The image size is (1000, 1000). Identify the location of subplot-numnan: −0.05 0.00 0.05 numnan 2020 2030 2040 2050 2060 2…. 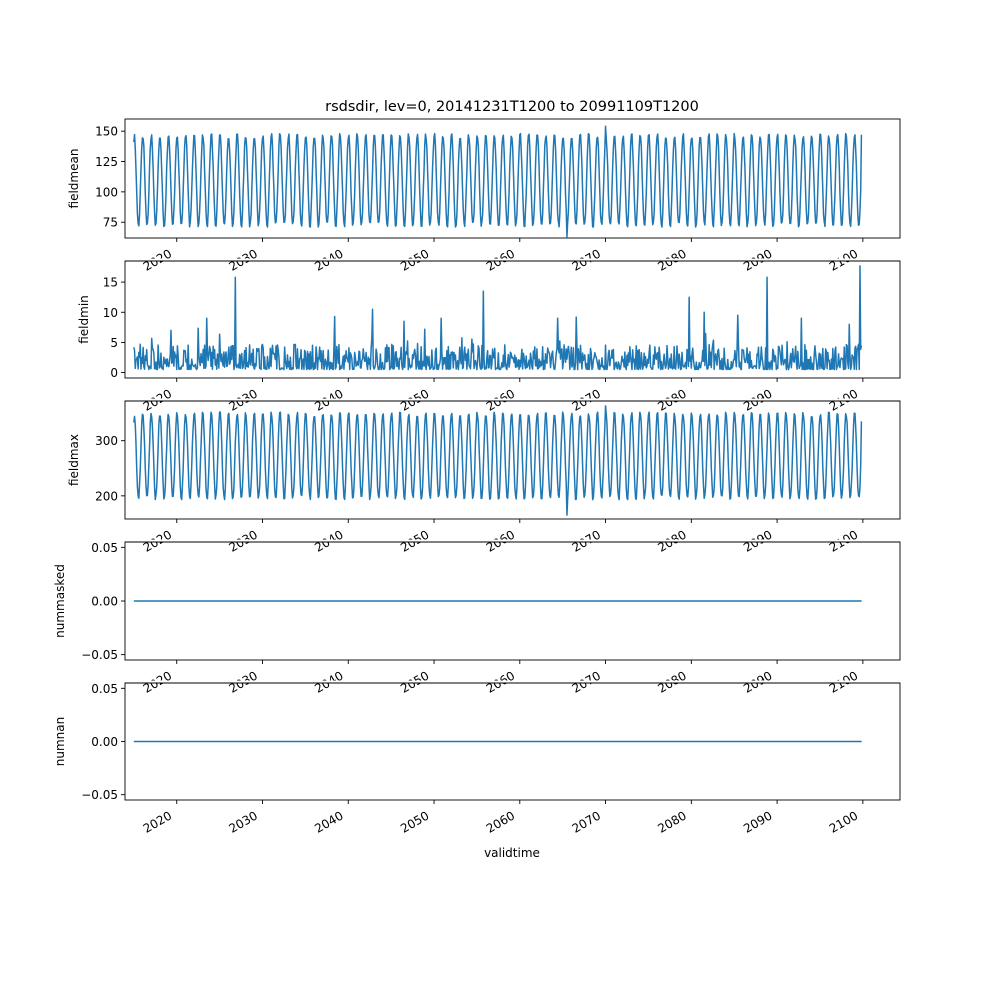
(477, 759).